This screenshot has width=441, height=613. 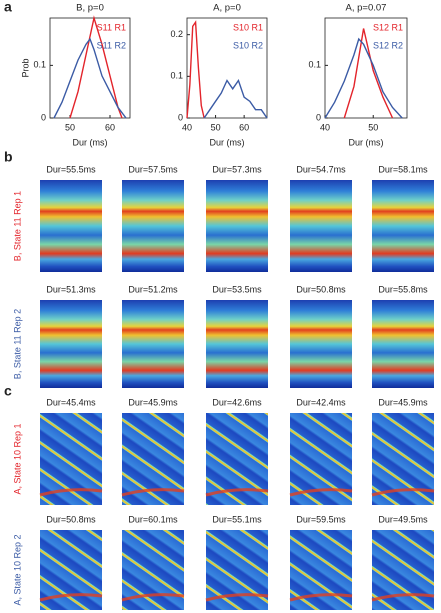 What do you see at coordinates (17, 226) in the screenshot?
I see `row-label: B, State 11 Rep 1` at bounding box center [17, 226].